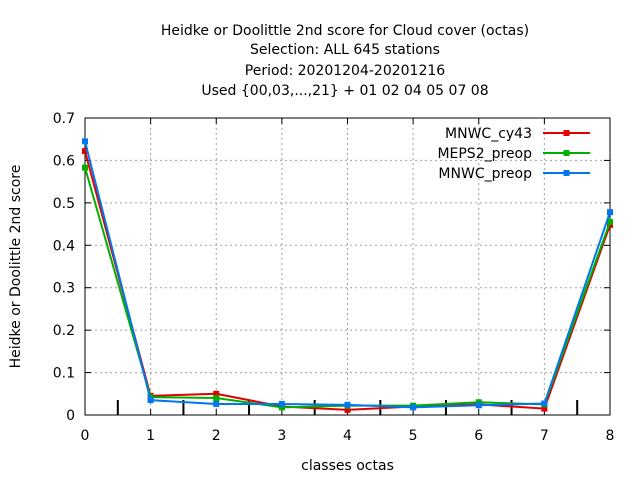 Image resolution: width=640 pixels, height=480 pixels. Describe the element at coordinates (544, 436) in the screenshot. I see `x-tick-label: 7` at that location.